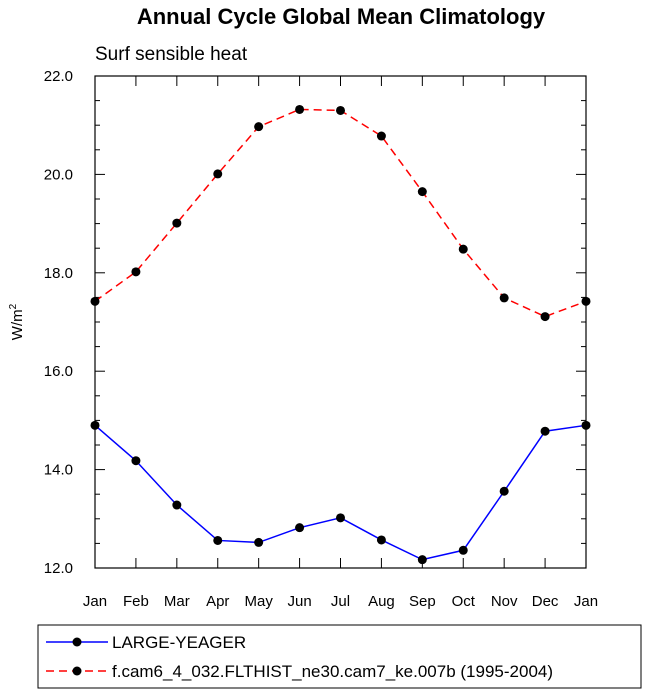 This screenshot has width=649, height=696. Describe the element at coordinates (177, 601) in the screenshot. I see `x-tick-label: Mar` at that location.